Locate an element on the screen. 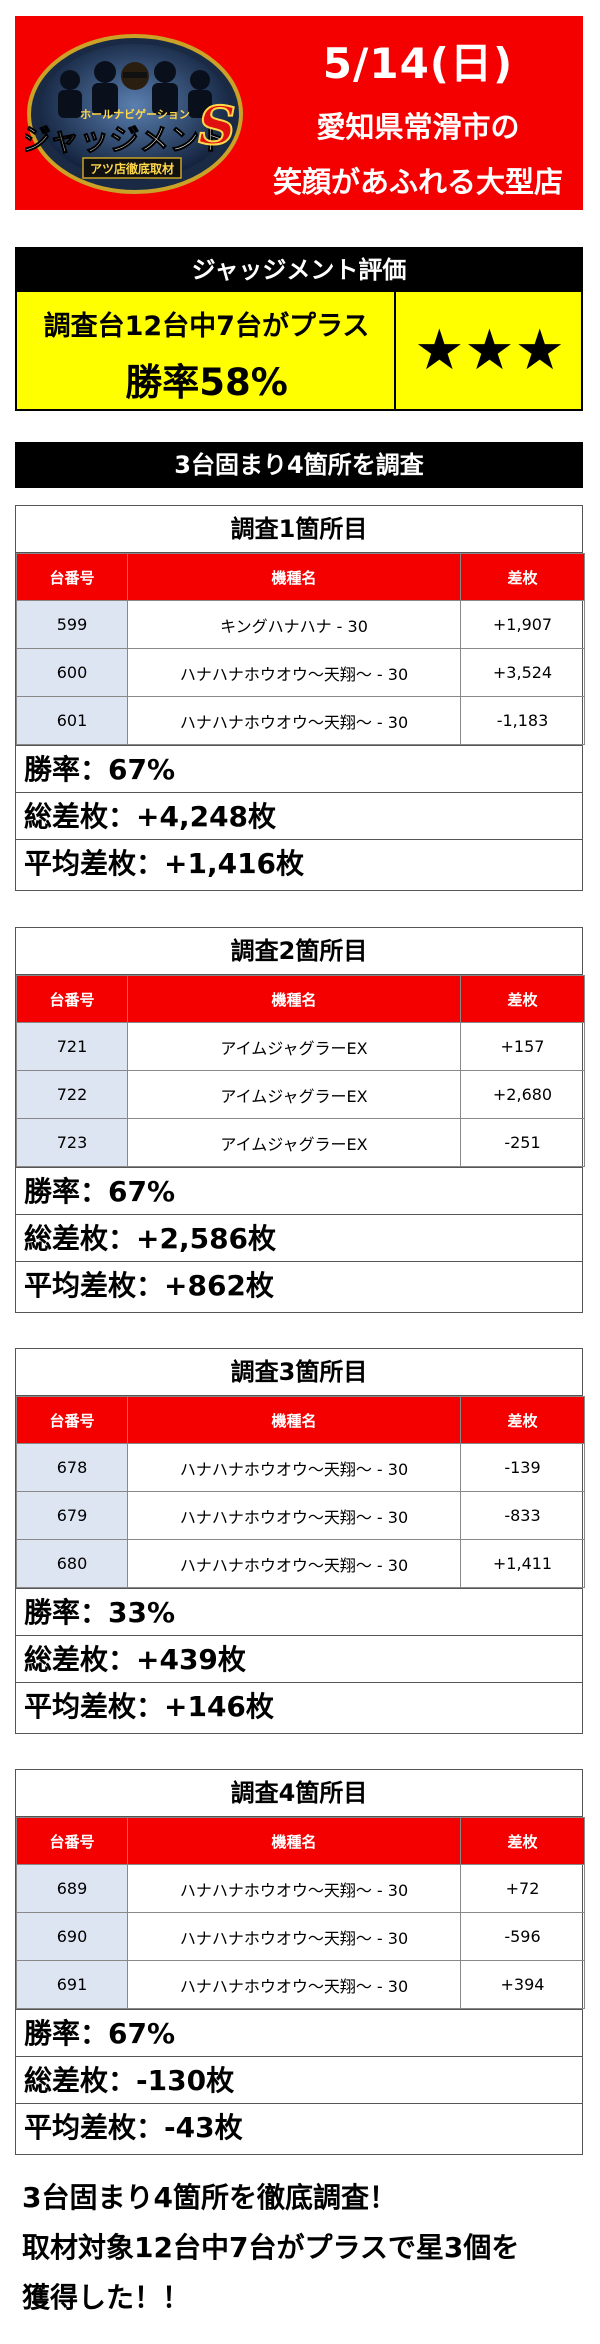 The image size is (600, 2344). machine-number: 678 is located at coordinates (72, 1467).